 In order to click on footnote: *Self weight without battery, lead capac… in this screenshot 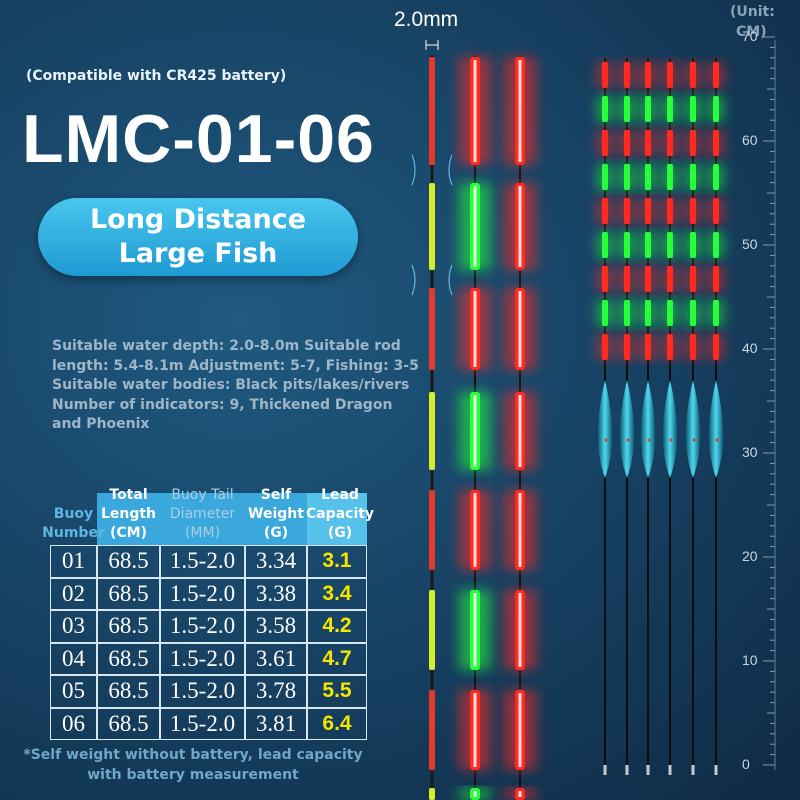, I will do `click(193, 765)`.